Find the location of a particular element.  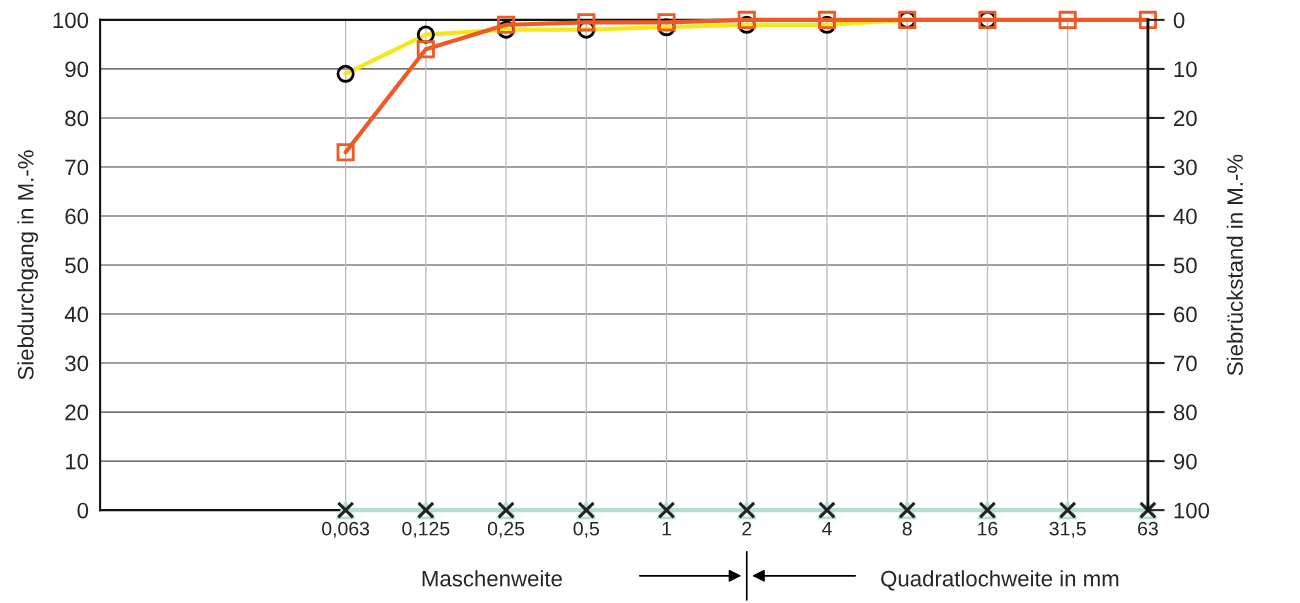

y2-tick-label: 80 is located at coordinates (1185, 412).